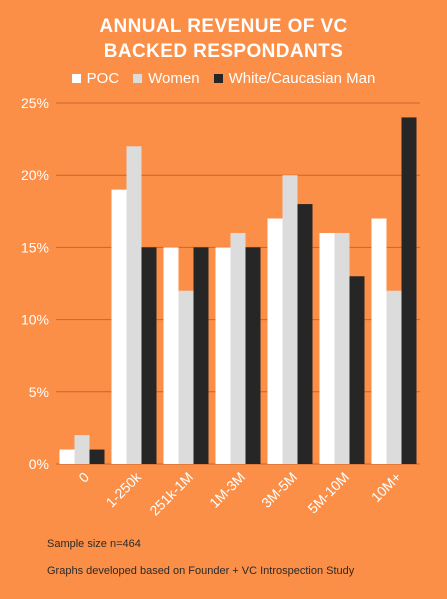  Describe the element at coordinates (290, 319) in the screenshot. I see `bar-3M-5M-Women` at that location.